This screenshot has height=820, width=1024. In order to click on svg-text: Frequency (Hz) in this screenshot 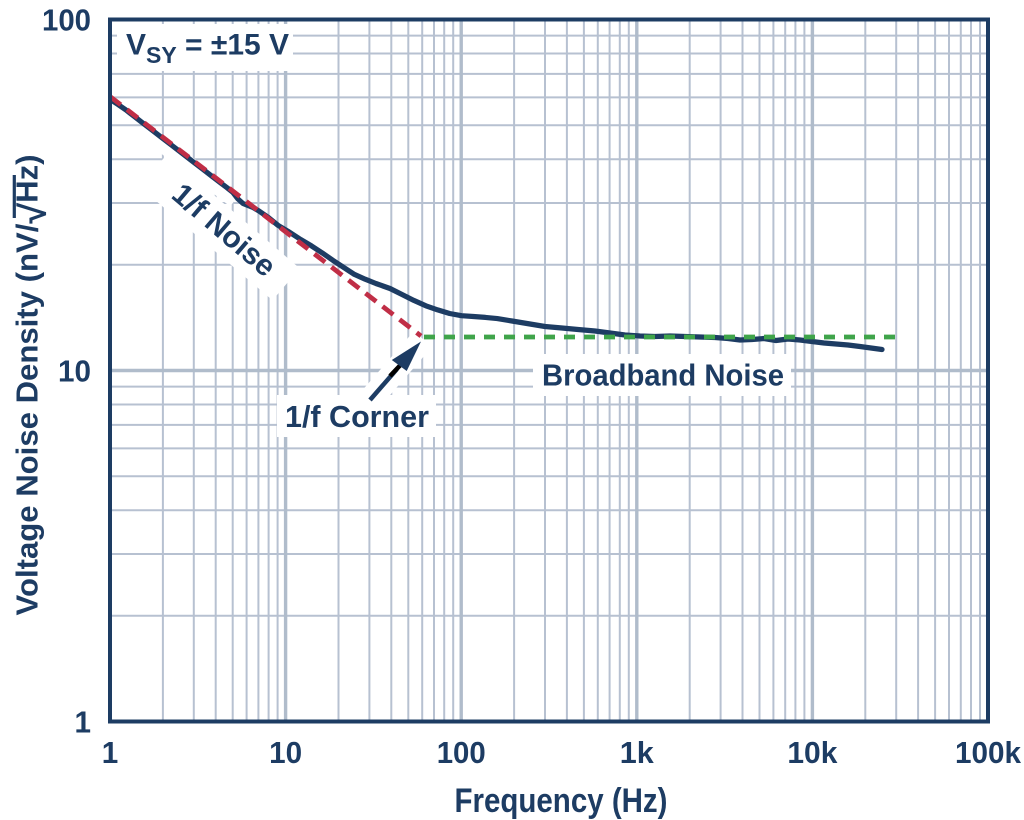, I will do `click(561, 801)`.